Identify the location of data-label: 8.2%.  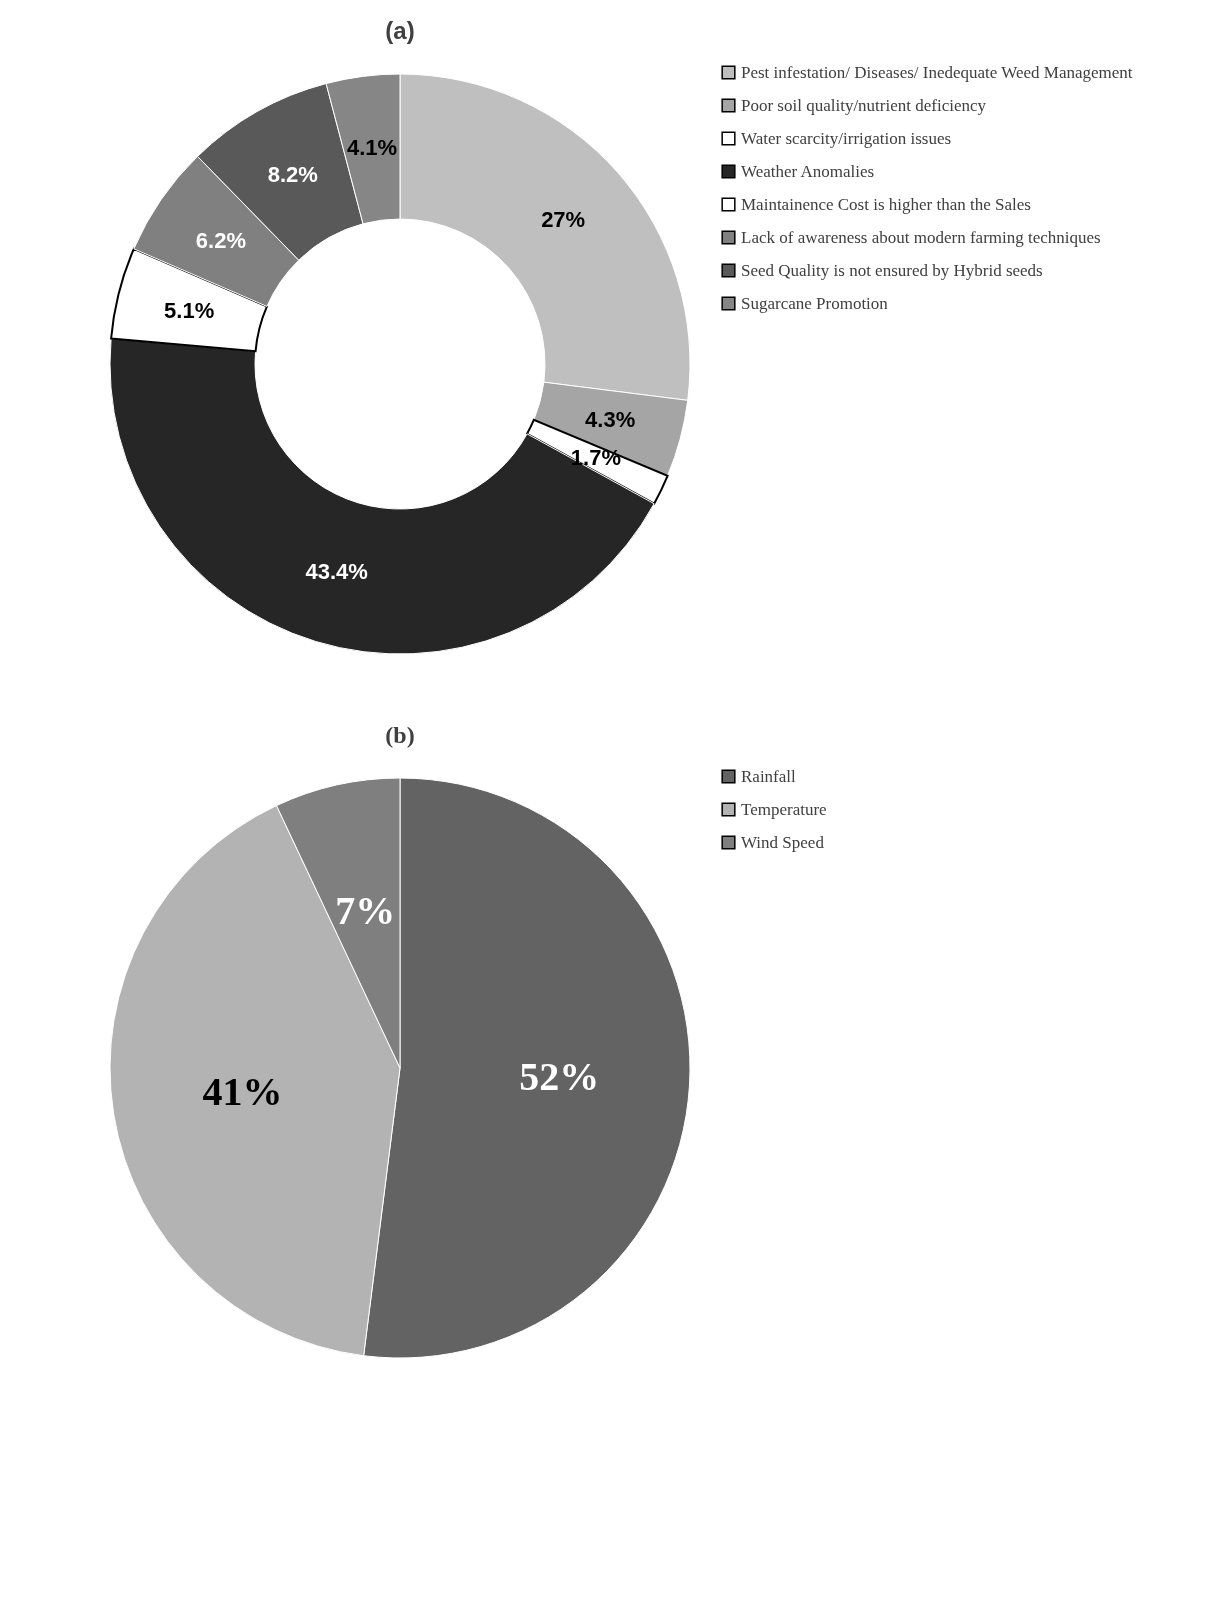
(292, 174).